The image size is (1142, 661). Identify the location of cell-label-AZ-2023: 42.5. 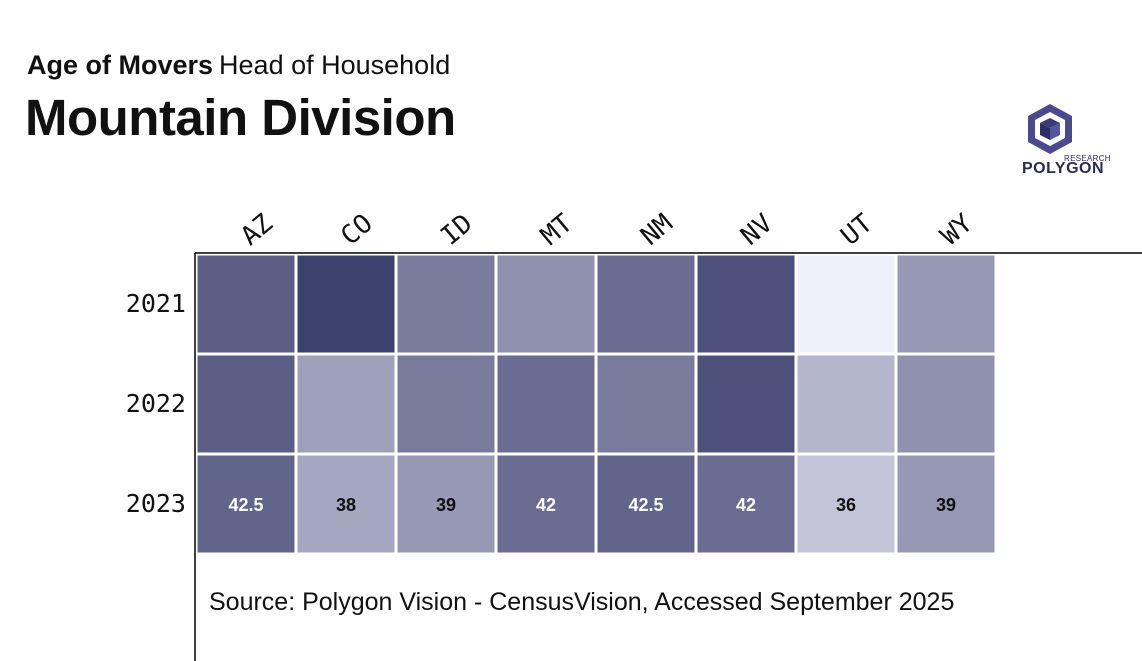
(245, 505).